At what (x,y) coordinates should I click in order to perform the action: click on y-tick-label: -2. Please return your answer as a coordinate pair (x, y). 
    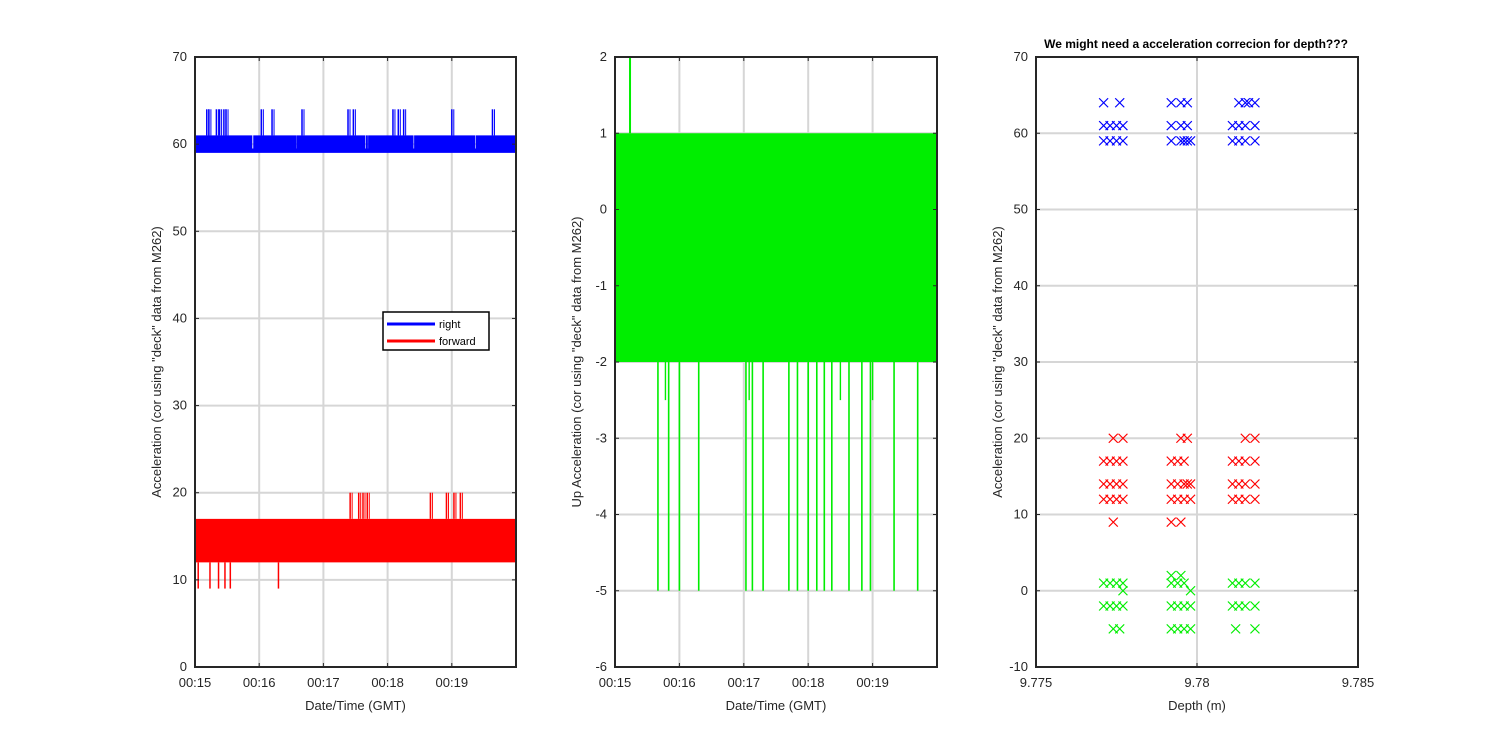
    Looking at the image, I should click on (601, 361).